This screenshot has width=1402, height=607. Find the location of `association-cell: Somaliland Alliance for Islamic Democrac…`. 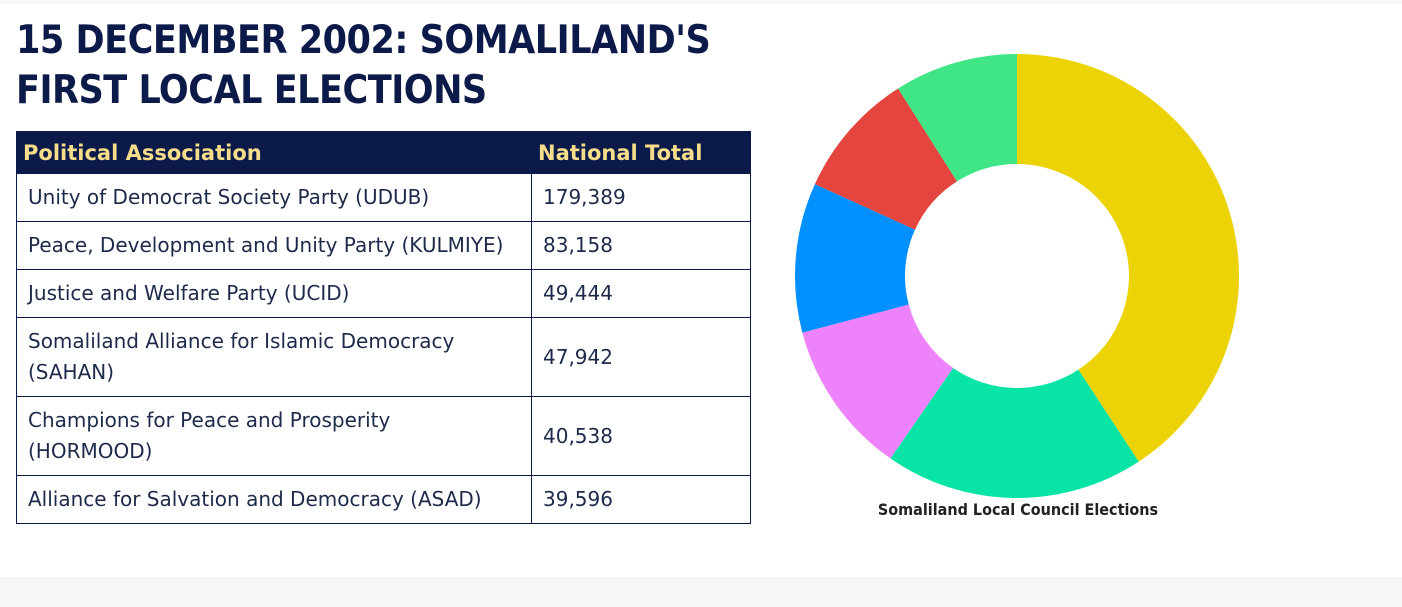

association-cell: Somaliland Alliance for Islamic Democrac… is located at coordinates (274, 357).